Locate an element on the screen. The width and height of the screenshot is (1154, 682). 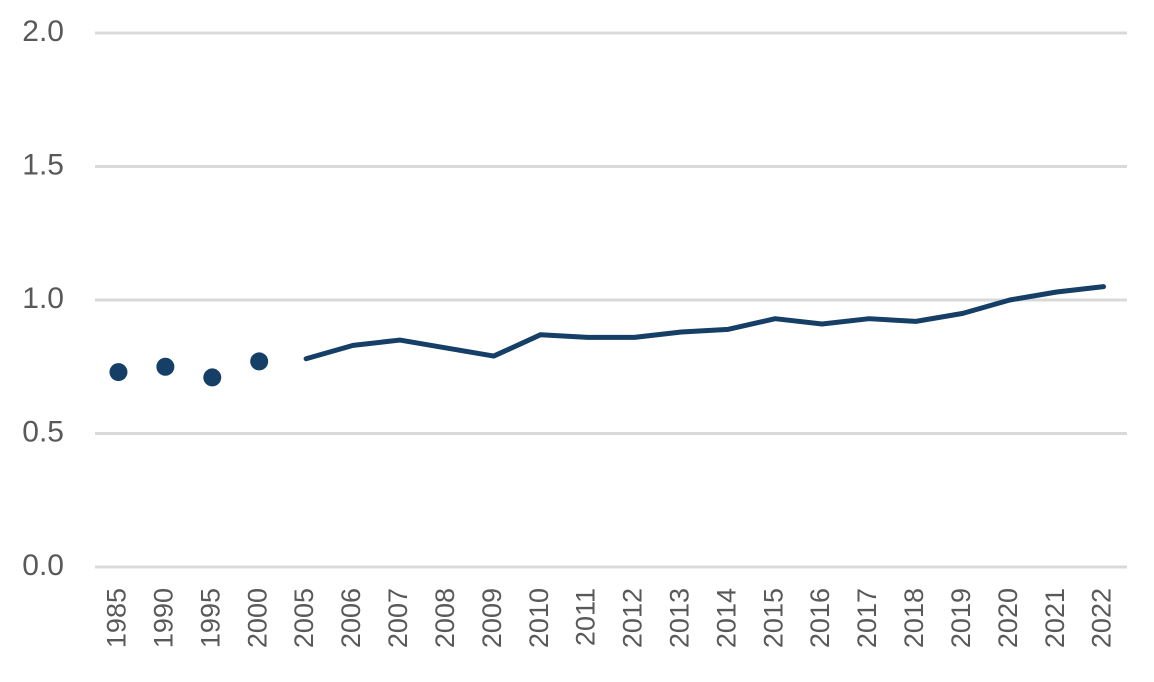
x-tick-label: 2008 is located at coordinates (445, 618).